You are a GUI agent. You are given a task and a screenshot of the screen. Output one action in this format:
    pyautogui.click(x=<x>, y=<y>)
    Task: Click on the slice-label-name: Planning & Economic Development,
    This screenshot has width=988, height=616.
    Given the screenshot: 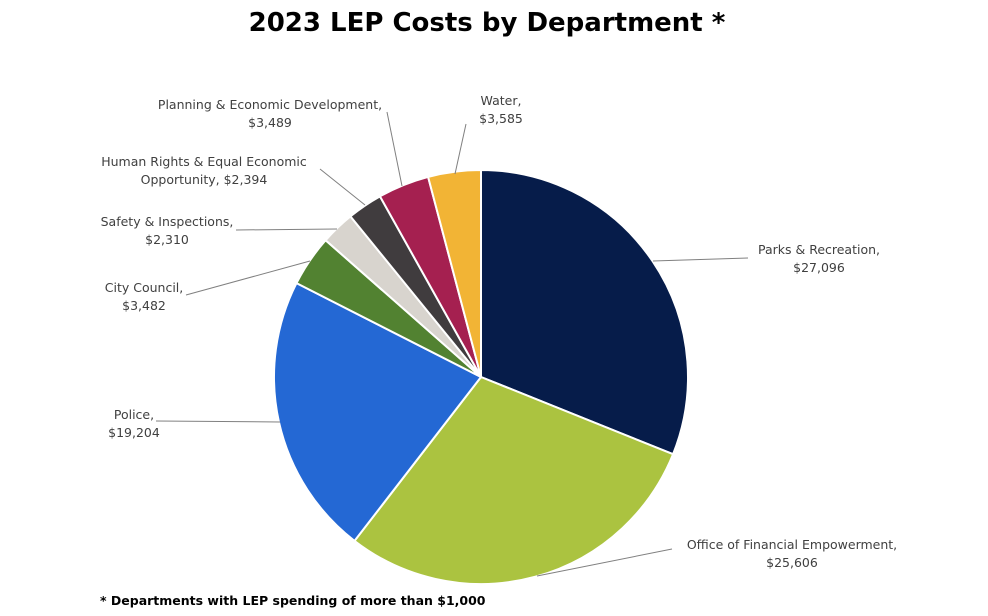 What is the action you would take?
    pyautogui.click(x=270, y=104)
    